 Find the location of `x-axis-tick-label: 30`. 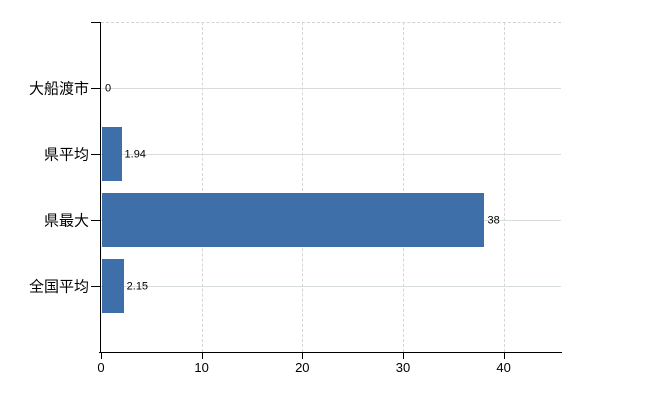

x-axis-tick-label: 30 is located at coordinates (403, 367).